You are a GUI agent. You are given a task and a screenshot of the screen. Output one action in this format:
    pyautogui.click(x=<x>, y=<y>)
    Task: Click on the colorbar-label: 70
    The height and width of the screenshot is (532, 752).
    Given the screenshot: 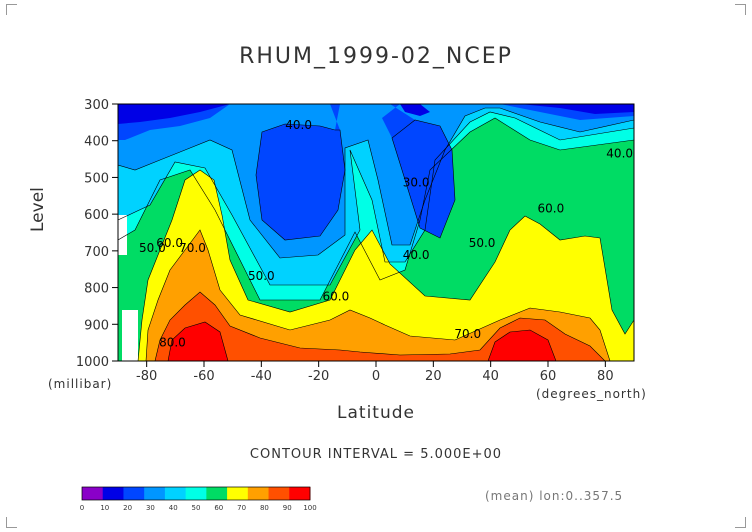 What is the action you would take?
    pyautogui.click(x=241, y=508)
    